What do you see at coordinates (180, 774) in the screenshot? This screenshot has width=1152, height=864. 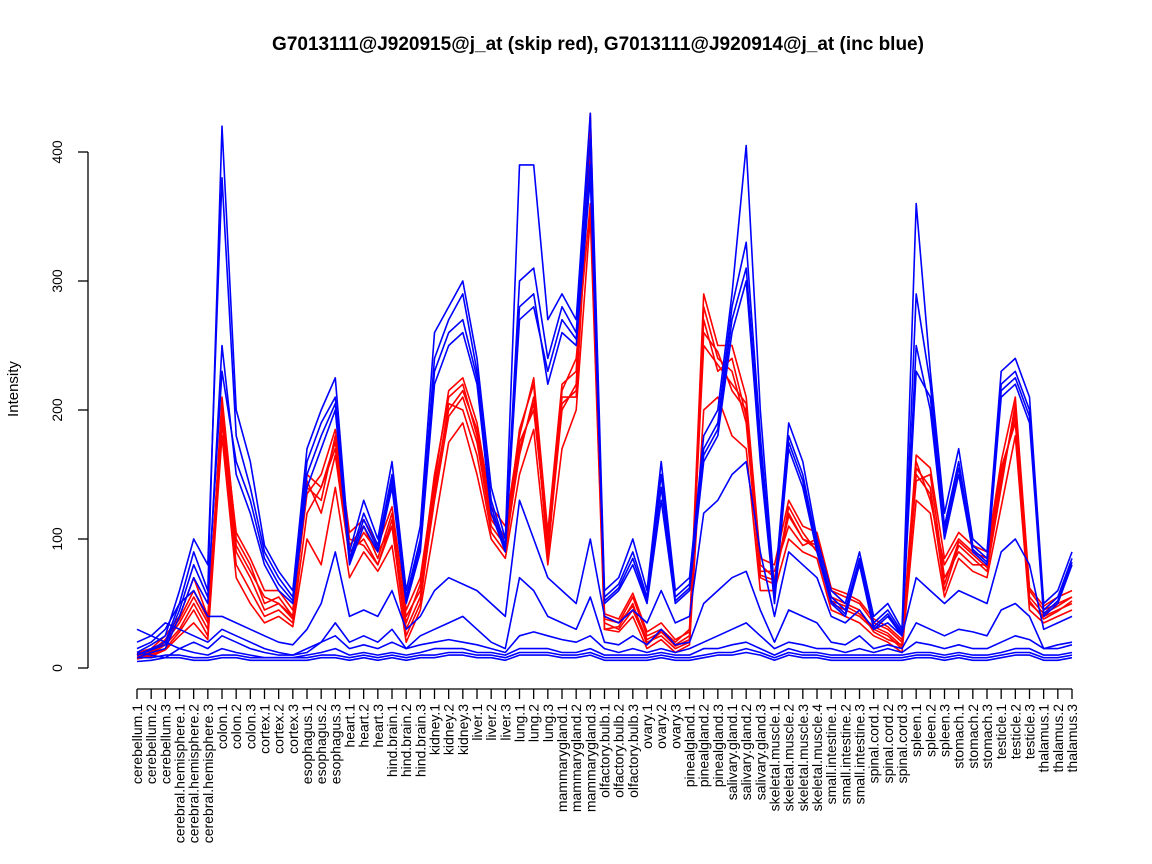 I see `x-tick-label: cerebral.hemisphere.1` at bounding box center [180, 774].